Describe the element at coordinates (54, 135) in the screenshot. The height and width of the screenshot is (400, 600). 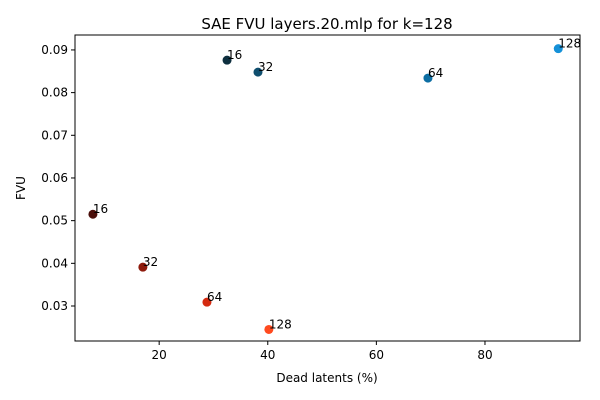
I see `y-tick-label: 0.07` at that location.